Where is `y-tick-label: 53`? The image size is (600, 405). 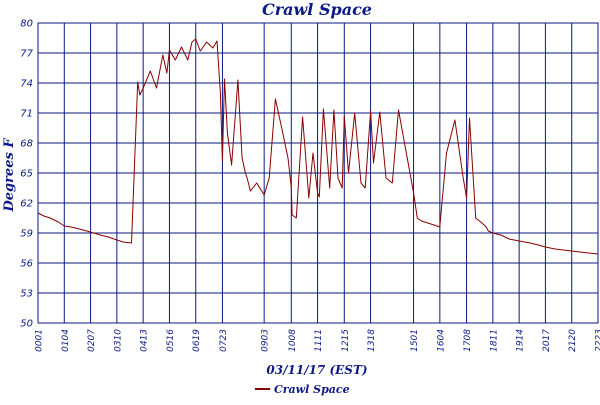
y-tick-label: 53 is located at coordinates (26, 294).